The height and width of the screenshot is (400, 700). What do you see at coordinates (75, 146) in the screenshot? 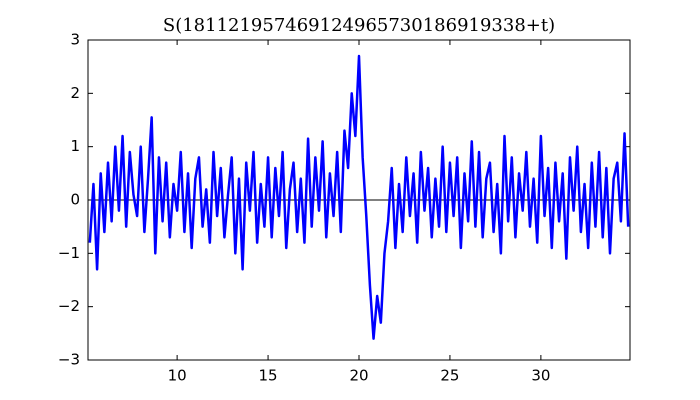
I see `y-tick-label: 1` at bounding box center [75, 146].